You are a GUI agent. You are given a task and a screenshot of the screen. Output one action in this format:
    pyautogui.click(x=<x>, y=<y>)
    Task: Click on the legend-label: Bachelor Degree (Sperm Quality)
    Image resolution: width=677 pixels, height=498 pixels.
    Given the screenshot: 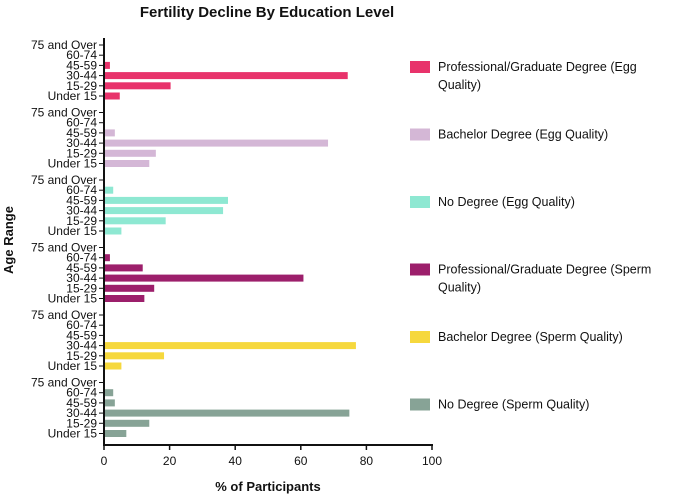 What is the action you would take?
    pyautogui.click(x=530, y=337)
    